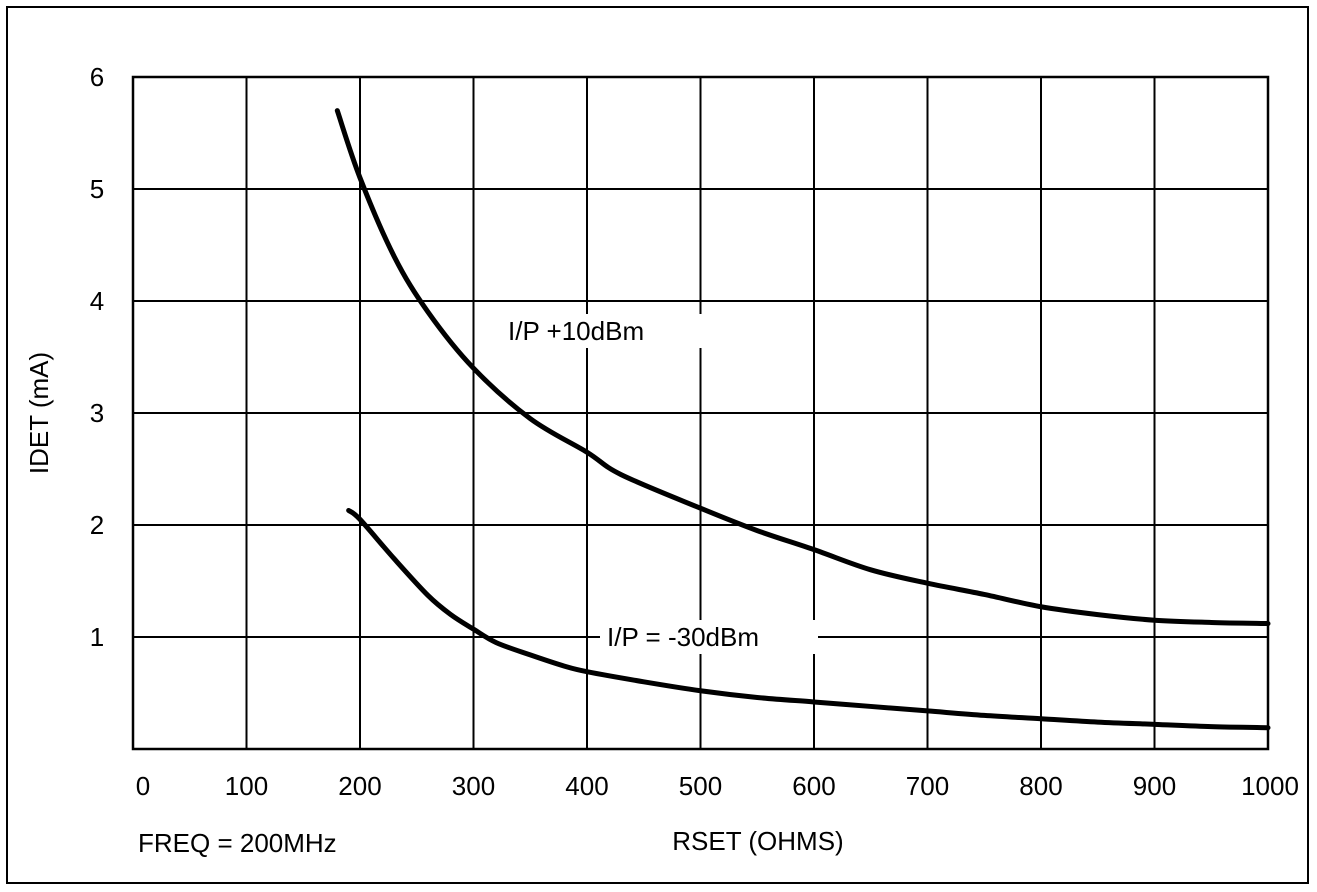  I want to click on x-tick-label: 100, so click(246, 786).